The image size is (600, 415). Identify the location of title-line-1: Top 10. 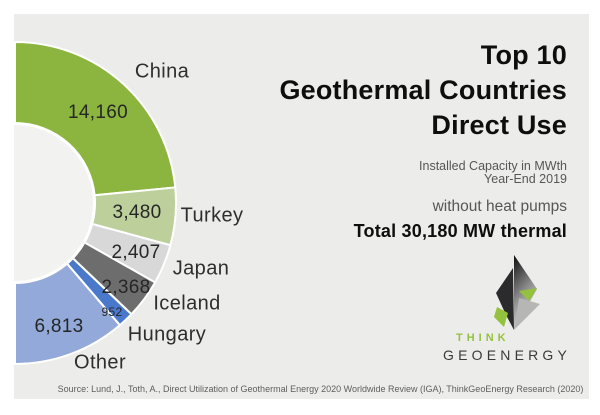
(523, 55).